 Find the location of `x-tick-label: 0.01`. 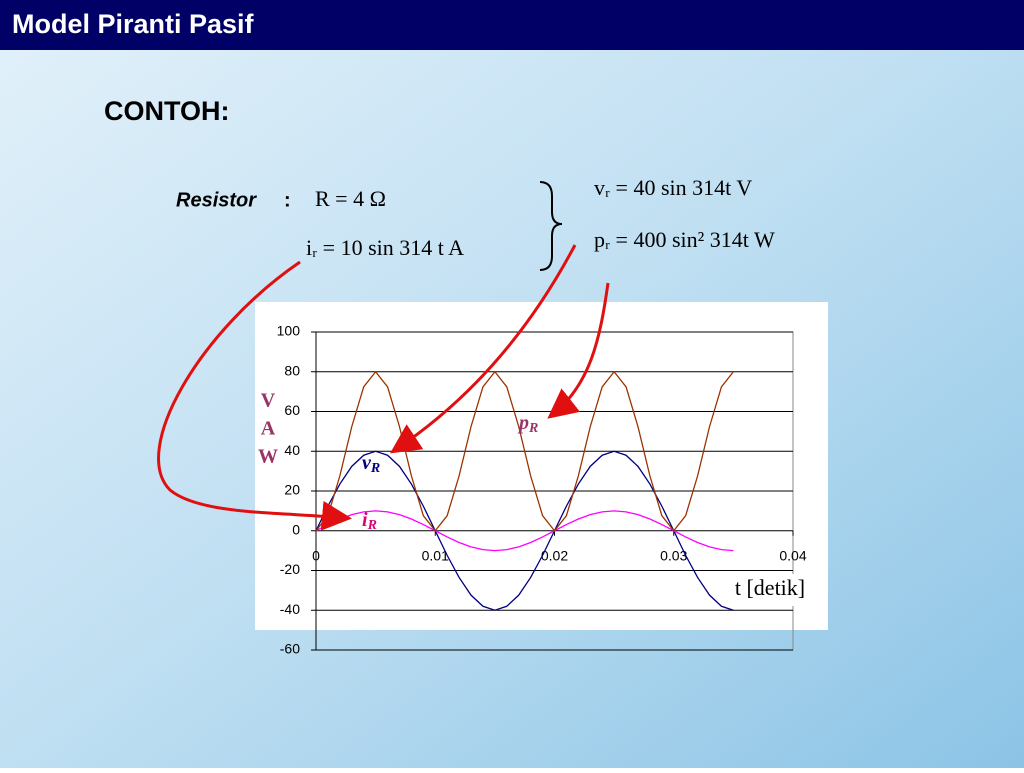

x-tick-label: 0.01 is located at coordinates (435, 555).